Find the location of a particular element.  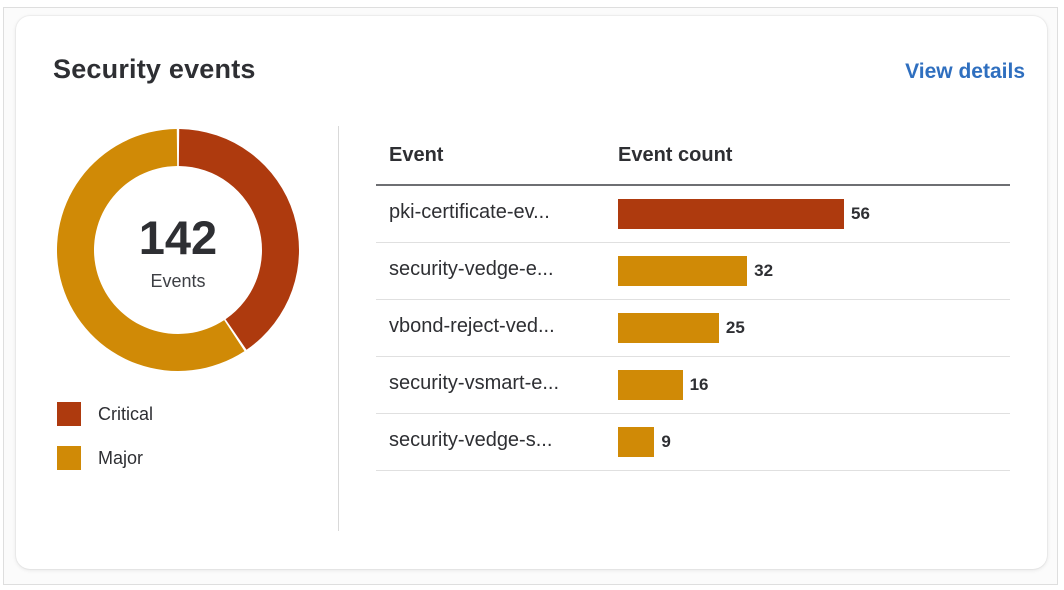

donut-segment-critical is located at coordinates (238, 239).